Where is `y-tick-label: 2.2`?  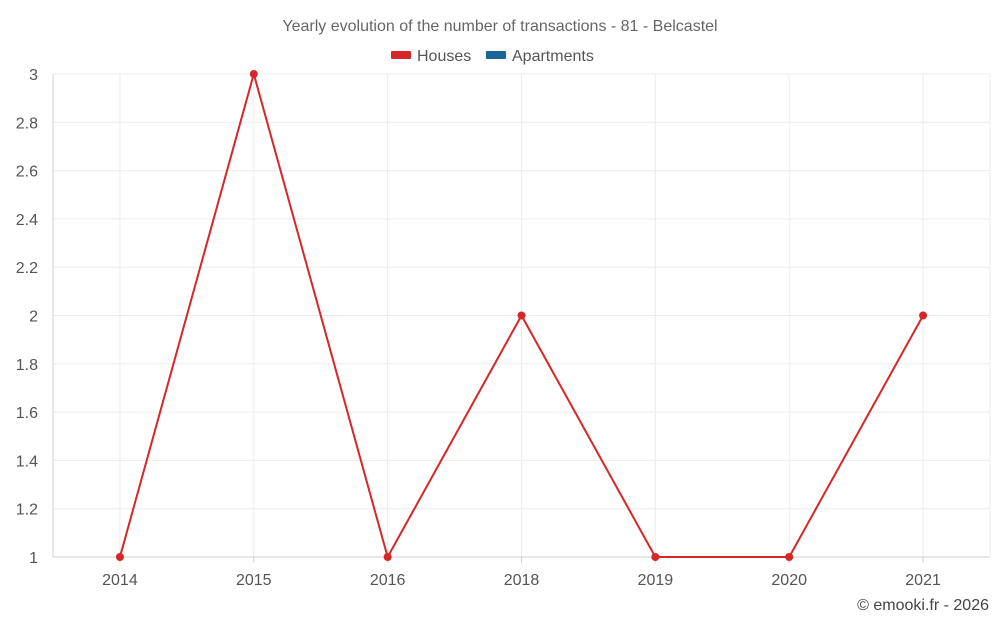
y-tick-label: 2.2 is located at coordinates (27, 268).